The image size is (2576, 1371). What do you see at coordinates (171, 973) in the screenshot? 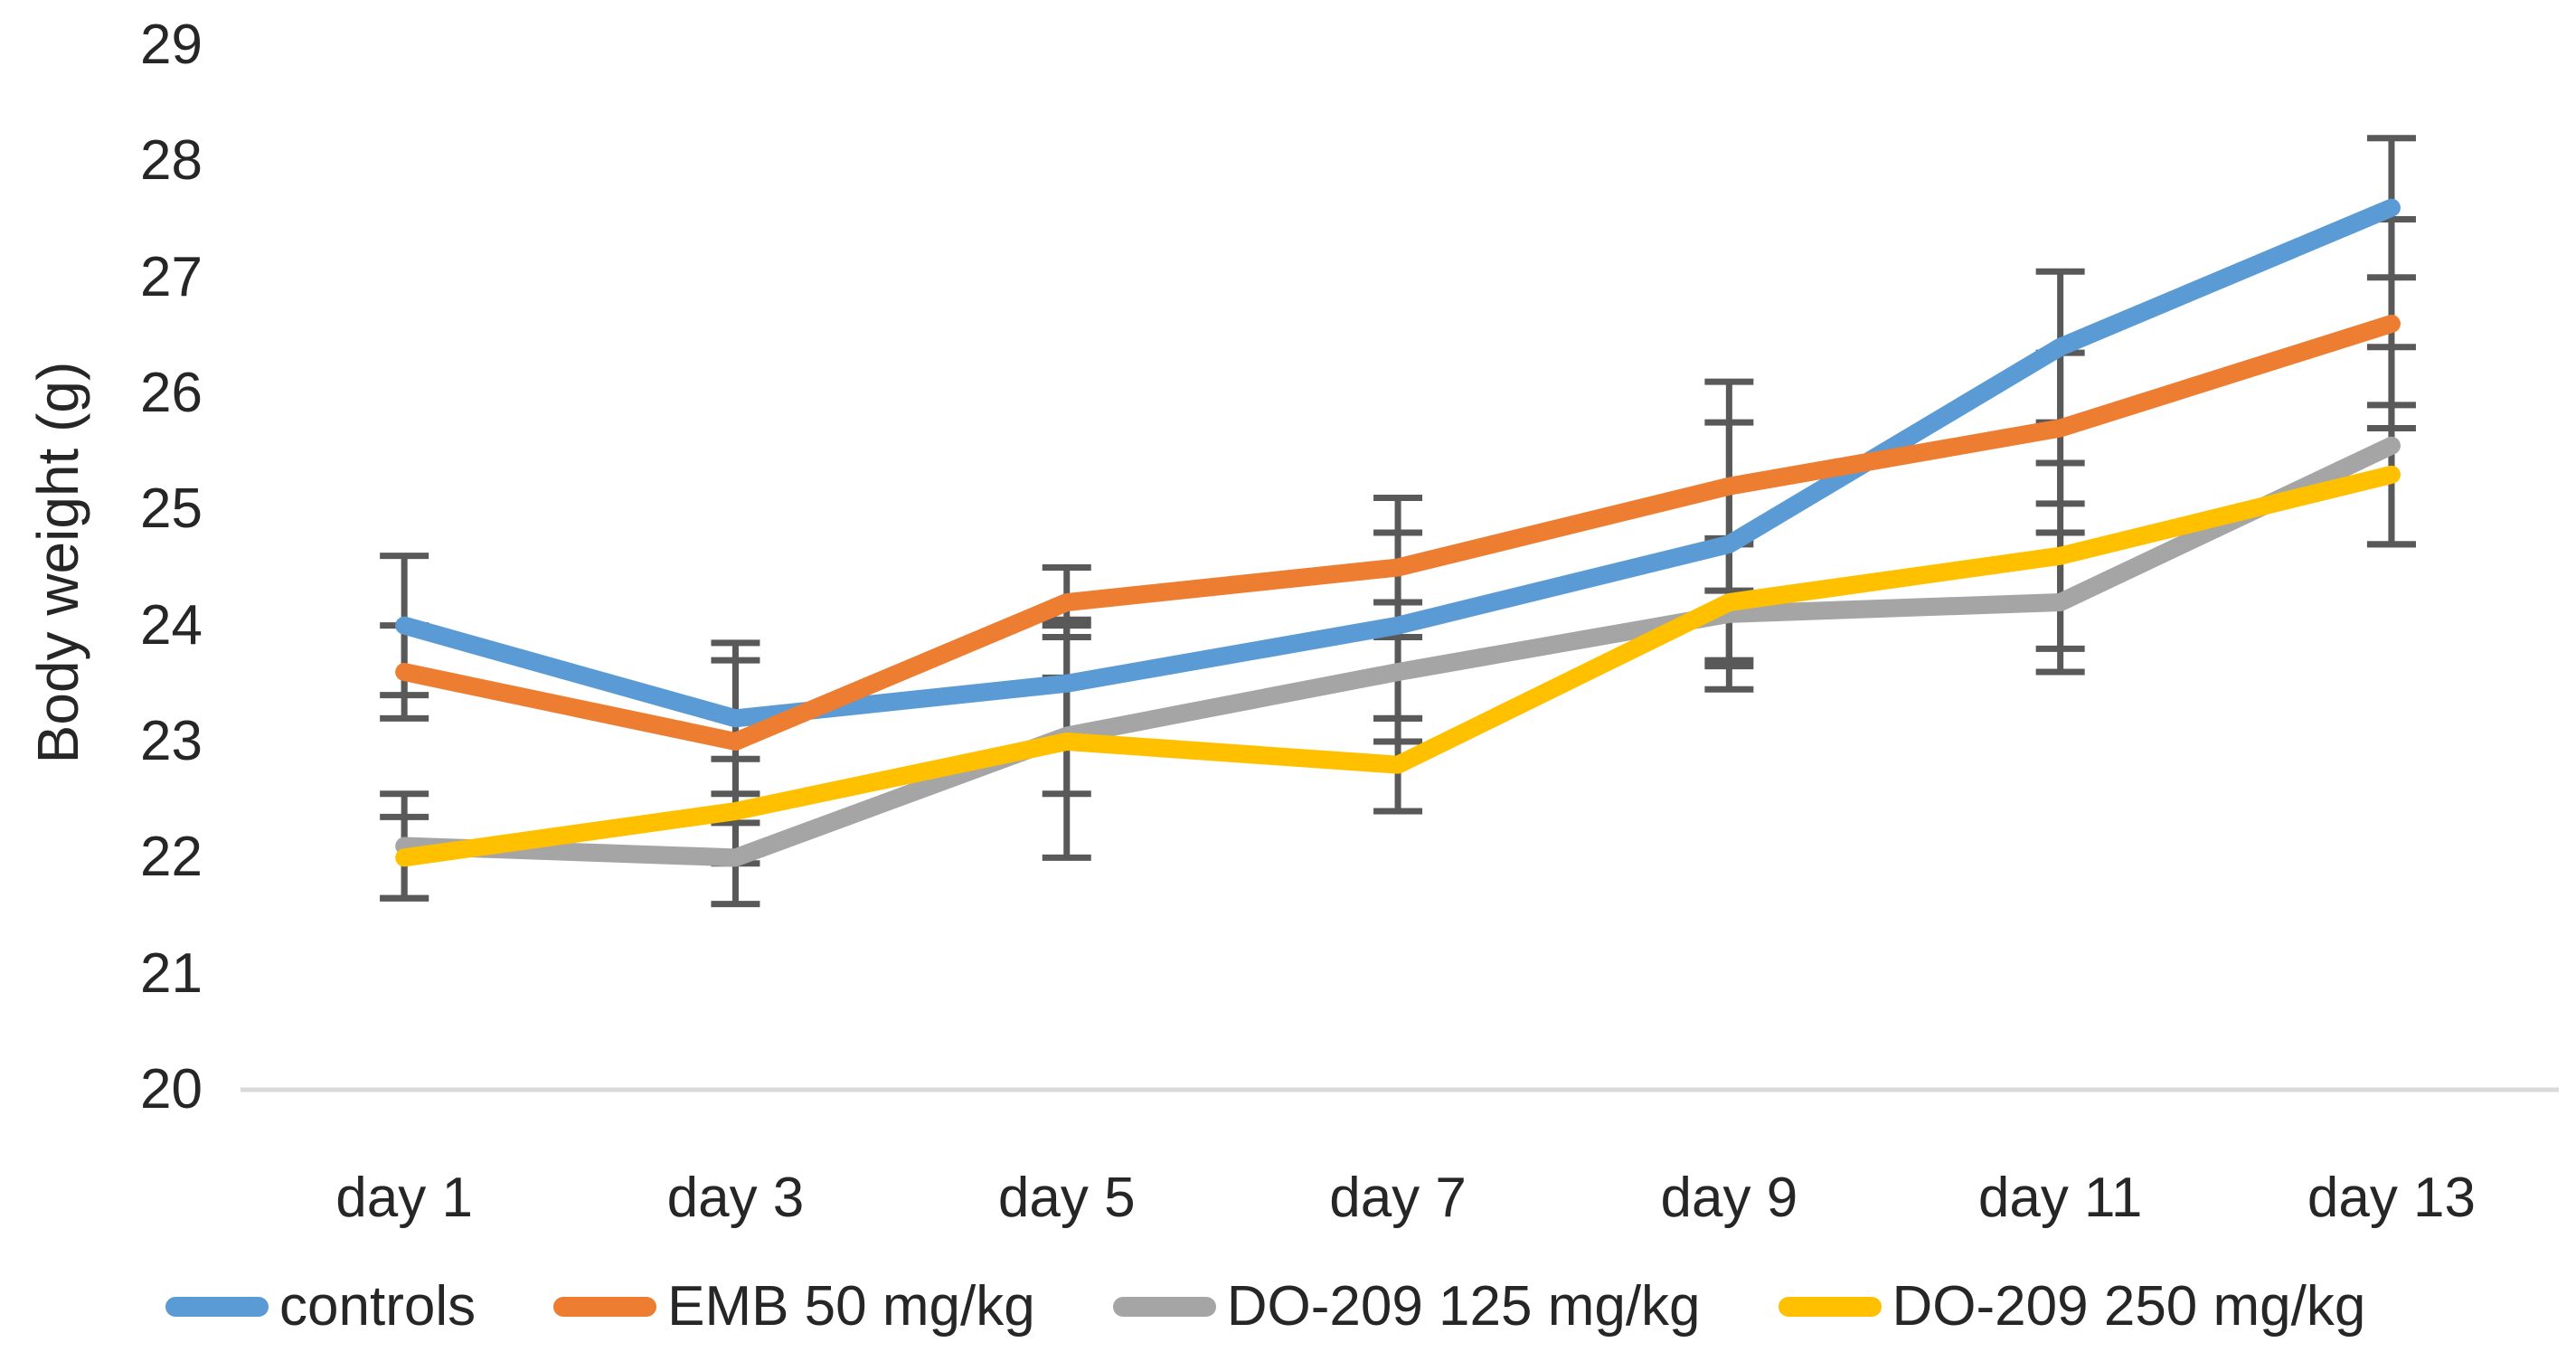
I see `y-axis-tick-label: 21` at bounding box center [171, 973].